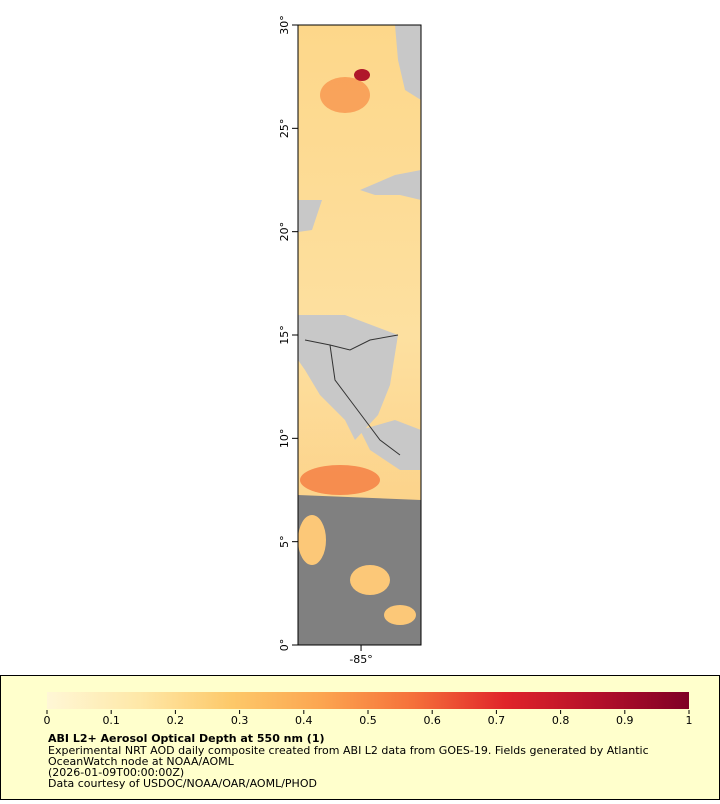 The image size is (720, 804). Describe the element at coordinates (47, 720) in the screenshot. I see `colorbar-tick-label: 0` at that location.